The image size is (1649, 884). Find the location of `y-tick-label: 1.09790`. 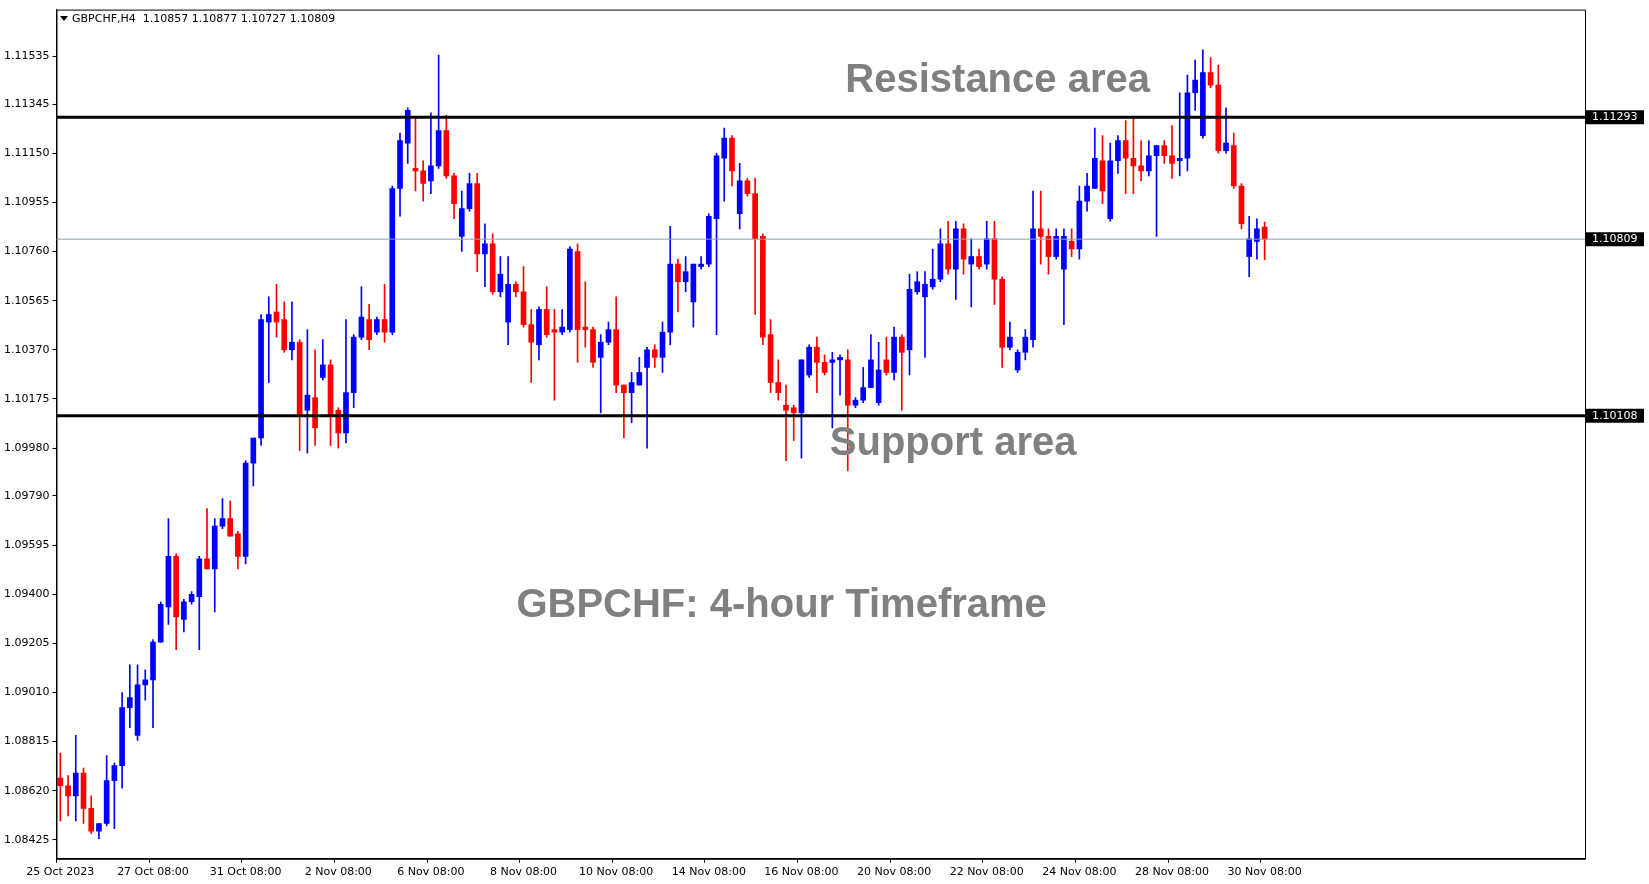

y-tick-label: 1.09790 is located at coordinates (26, 495).